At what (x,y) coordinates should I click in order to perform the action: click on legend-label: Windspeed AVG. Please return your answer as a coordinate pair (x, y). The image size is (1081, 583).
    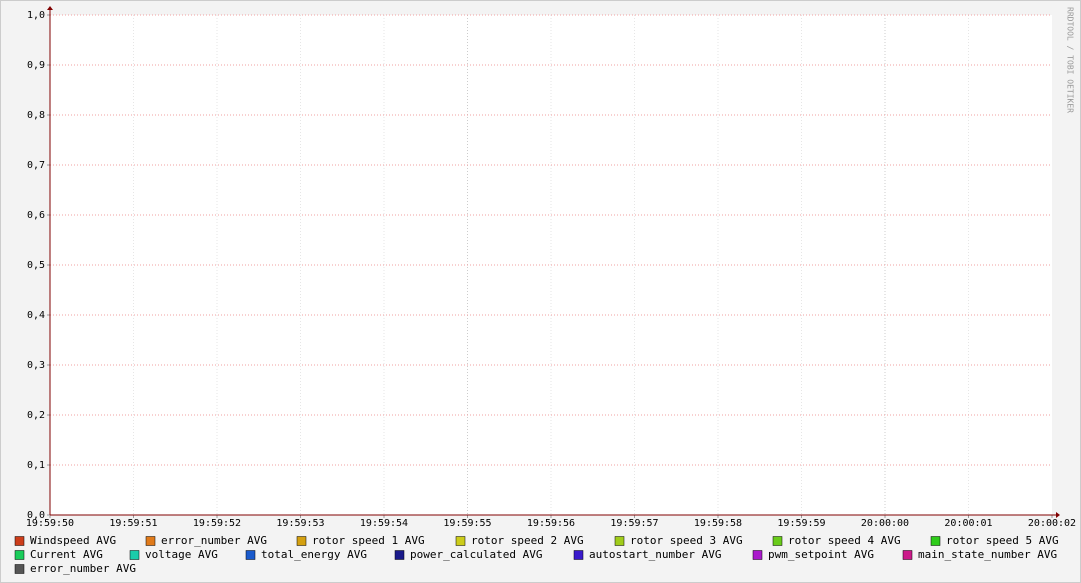
    Looking at the image, I should click on (73, 540).